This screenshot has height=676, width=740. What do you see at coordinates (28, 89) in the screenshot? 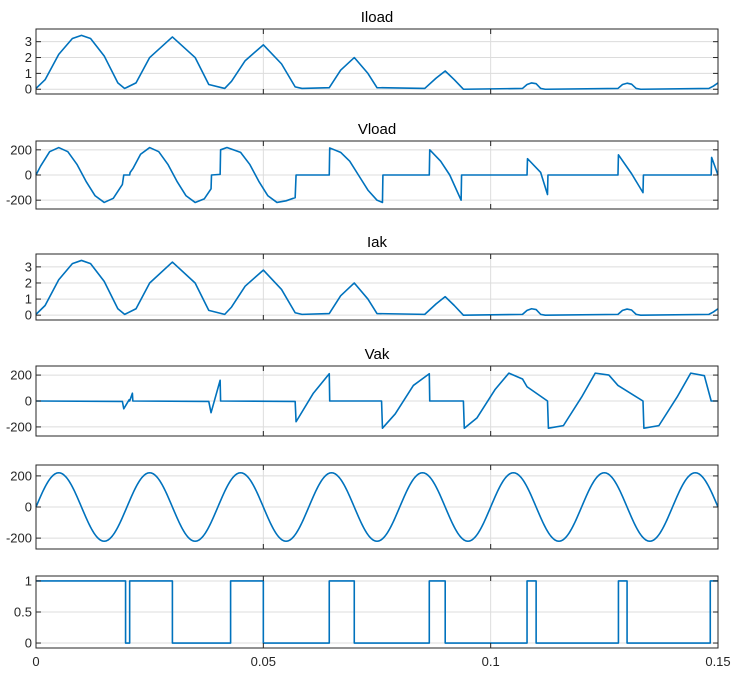
I see `y-tick-label-0-0: 0` at bounding box center [28, 89].